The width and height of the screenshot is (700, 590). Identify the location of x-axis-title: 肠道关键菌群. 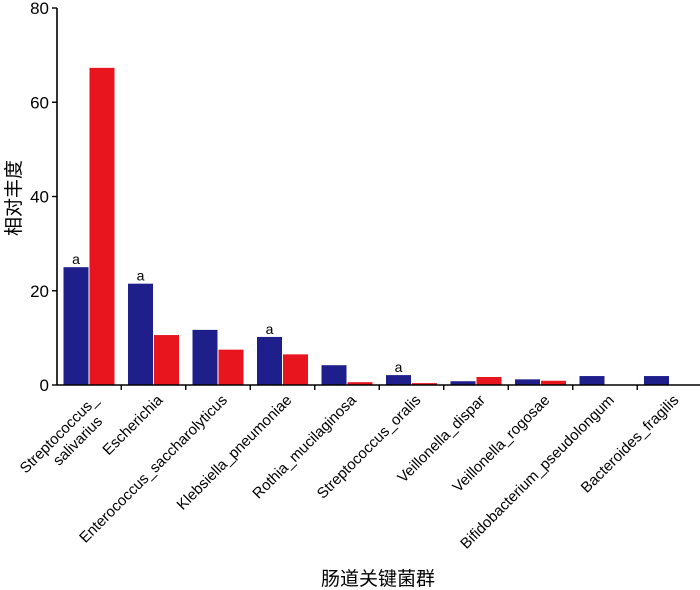
(378, 579).